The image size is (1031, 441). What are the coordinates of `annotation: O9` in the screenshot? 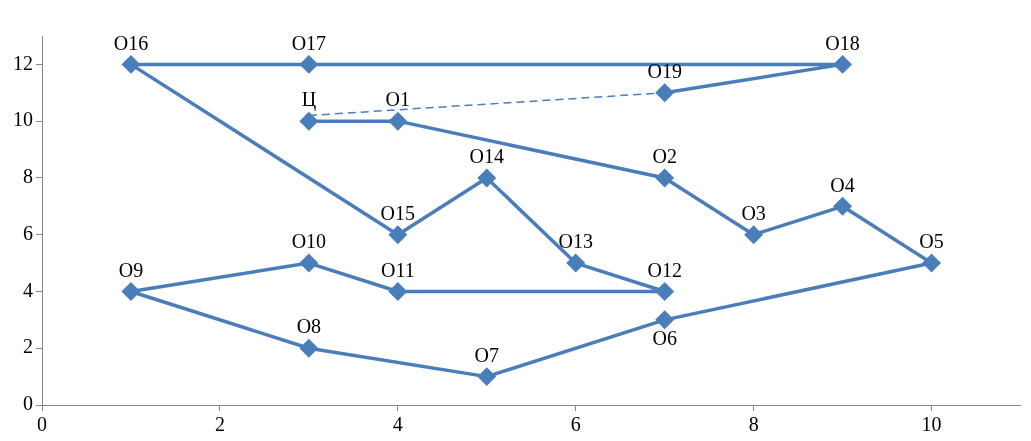 It's located at (131, 269).